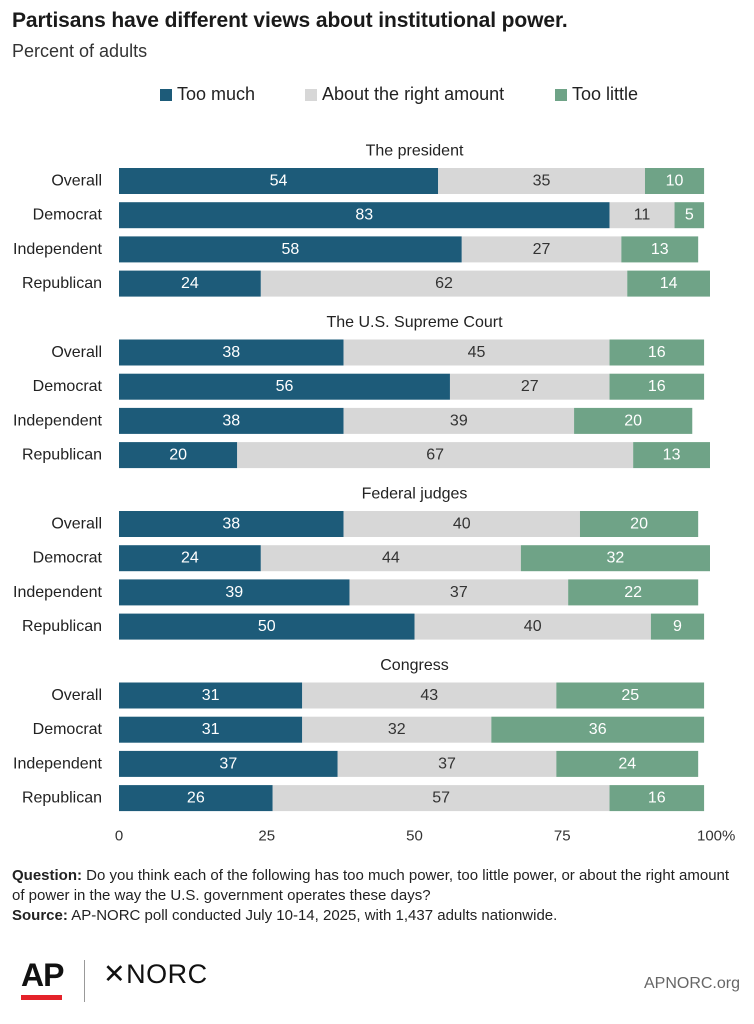  What do you see at coordinates (266, 836) in the screenshot?
I see `x-tick-label: 25` at bounding box center [266, 836].